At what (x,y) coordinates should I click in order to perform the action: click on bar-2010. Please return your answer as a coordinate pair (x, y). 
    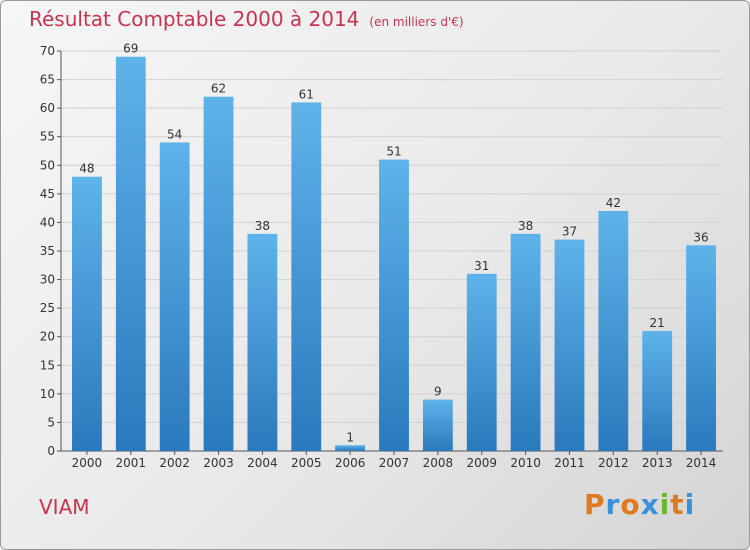
    Looking at the image, I should click on (525, 342).